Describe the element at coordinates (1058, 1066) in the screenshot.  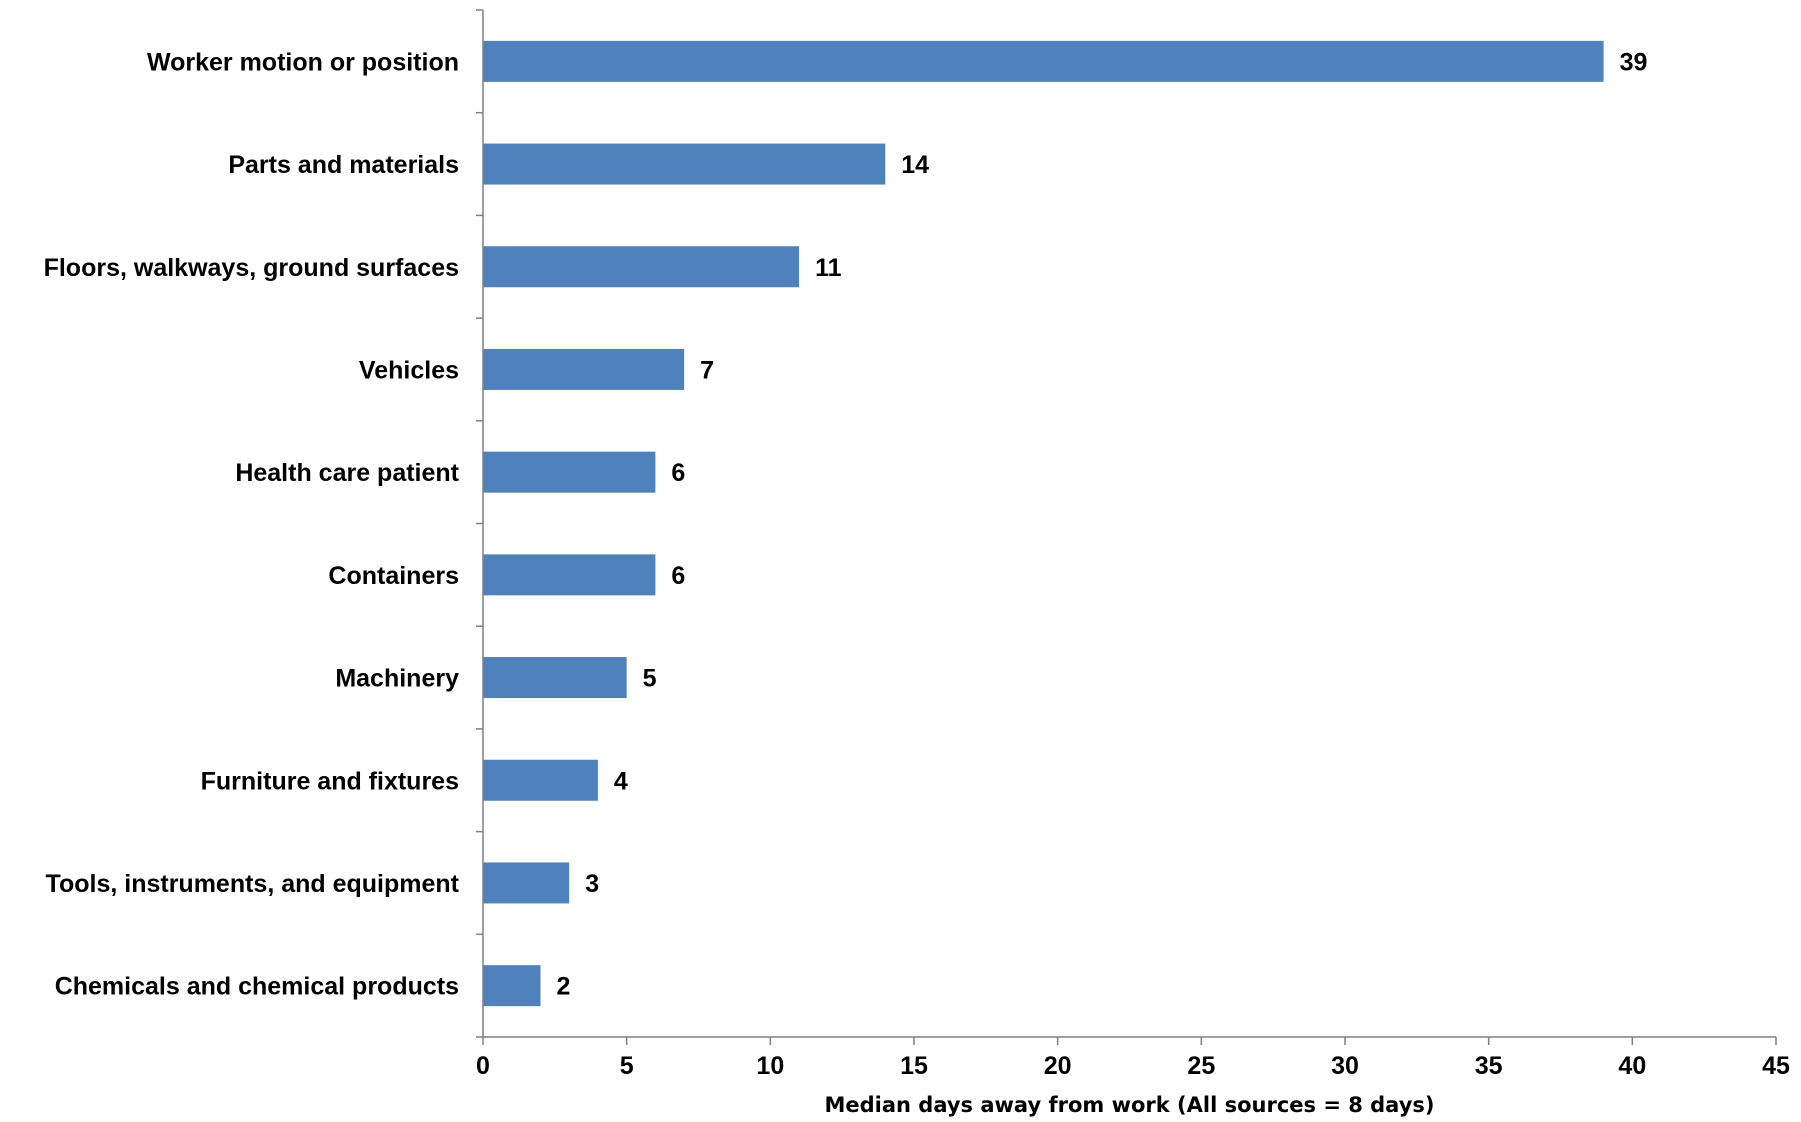
I see `x-tick-label-4: 20` at that location.